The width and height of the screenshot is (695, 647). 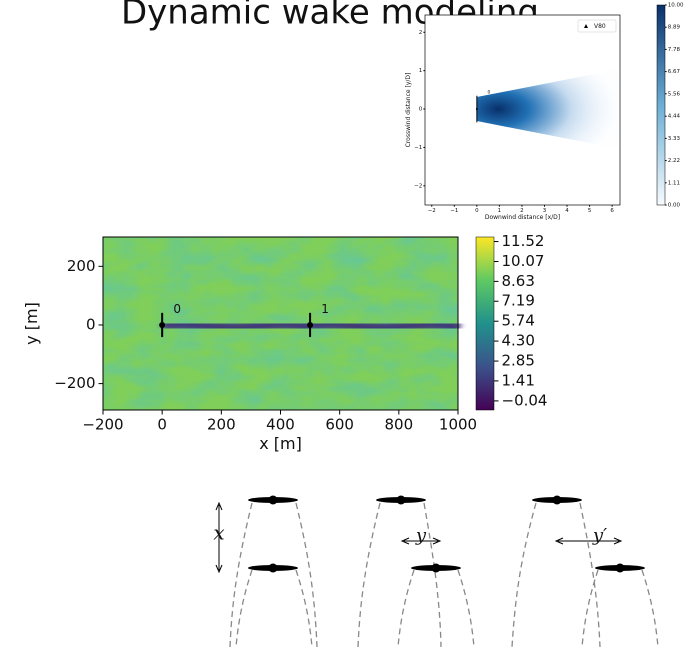 I want to click on colorbar-tick-label: 7.19, so click(x=518, y=301).